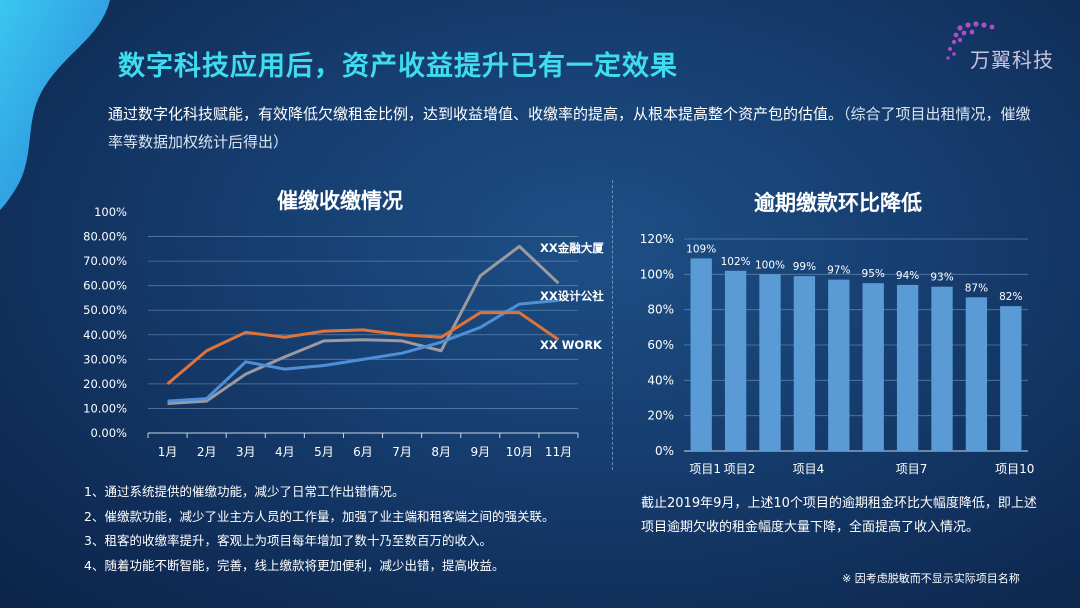 This screenshot has width=1080, height=608. What do you see at coordinates (285, 452) in the screenshot?
I see `x-tick-label: 4月` at bounding box center [285, 452].